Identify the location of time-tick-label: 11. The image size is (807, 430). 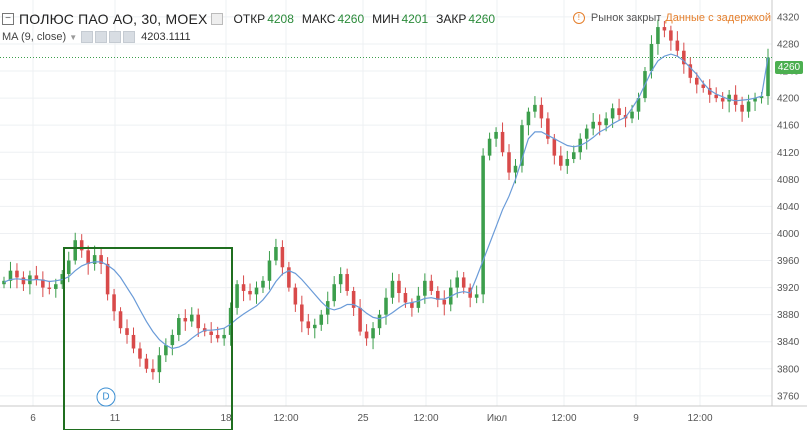
(115, 418).